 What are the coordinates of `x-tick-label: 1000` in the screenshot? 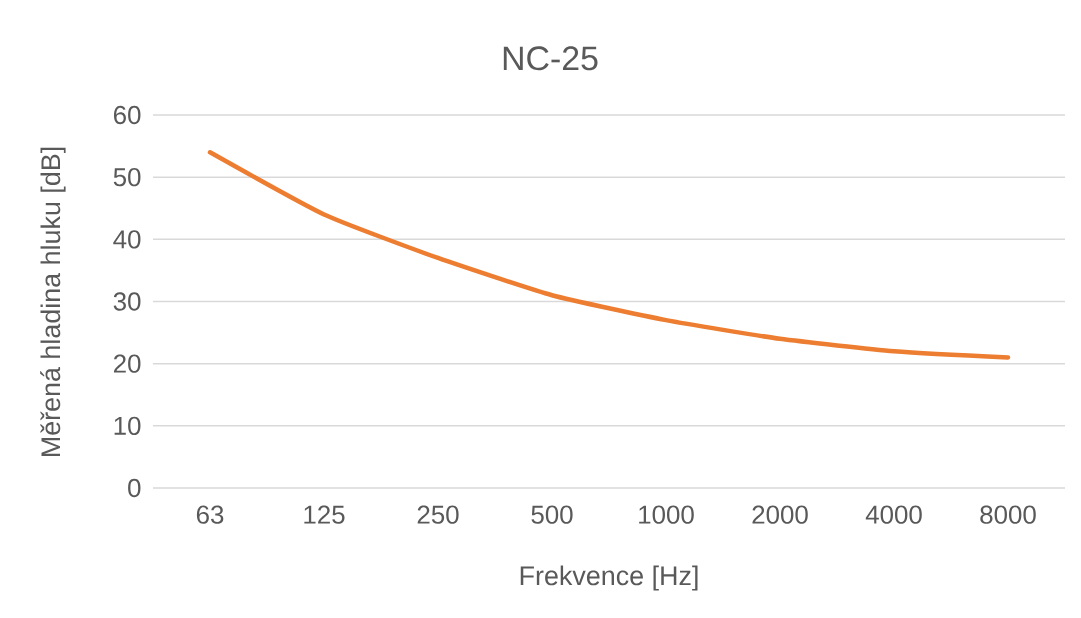 It's located at (666, 514).